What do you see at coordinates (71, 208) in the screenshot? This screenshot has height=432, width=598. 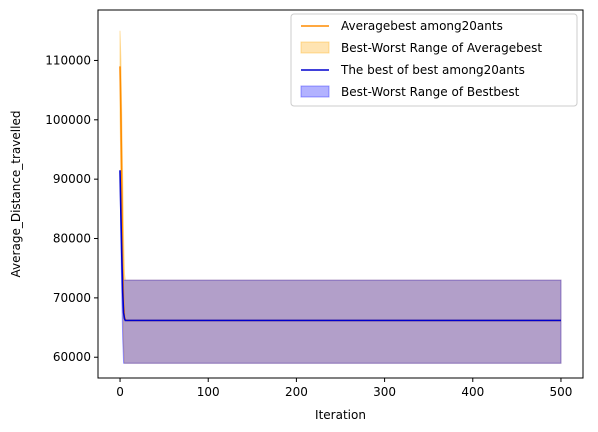 I see `y-axis-ticks: 60000 70000 80000 90000 100000 110000` at bounding box center [71, 208].